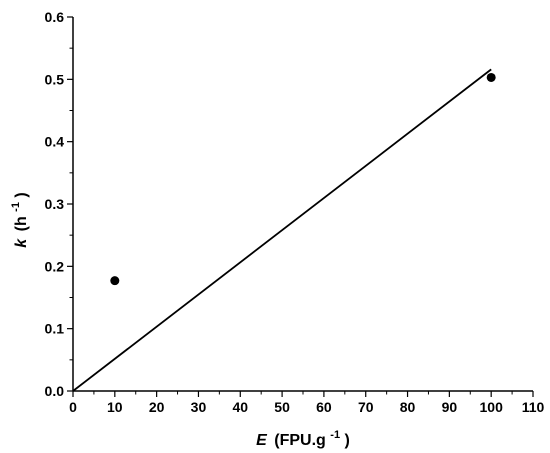  Describe the element at coordinates (240, 407) in the screenshot. I see `x-tick-label: 40` at that location.